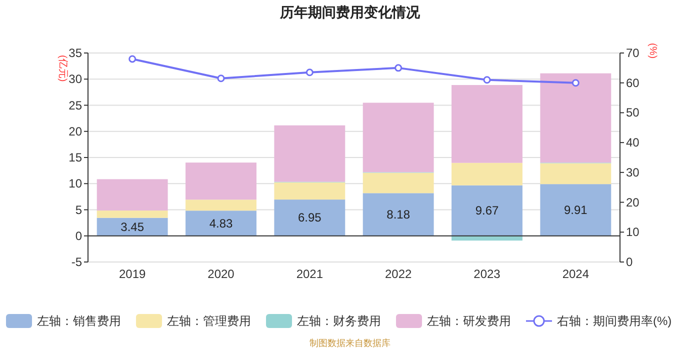  What do you see at coordinates (75, 157) in the screenshot?
I see `y-tick-label: 15` at bounding box center [75, 157].